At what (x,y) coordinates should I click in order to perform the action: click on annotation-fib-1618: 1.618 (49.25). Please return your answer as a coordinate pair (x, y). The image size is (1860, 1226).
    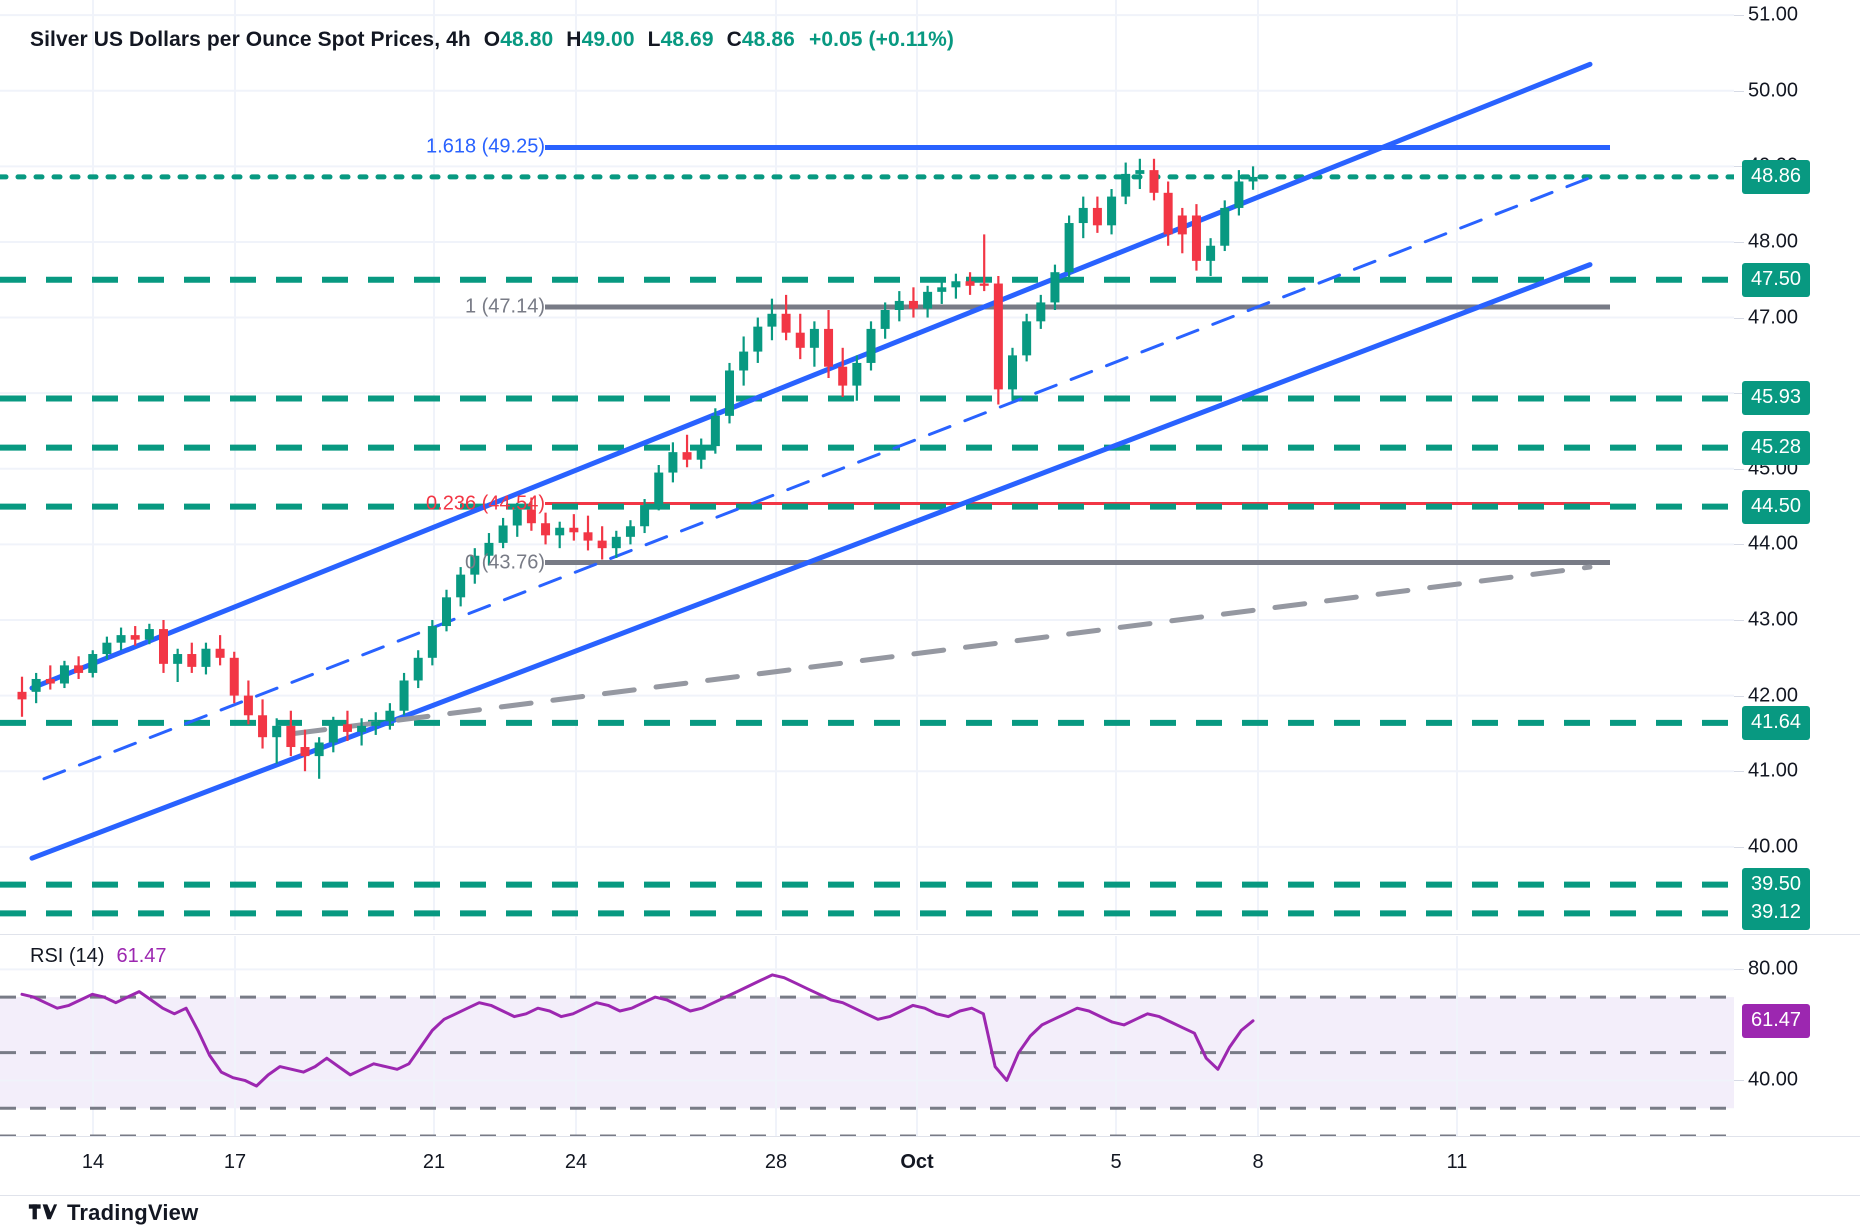
    Looking at the image, I should click on (485, 146).